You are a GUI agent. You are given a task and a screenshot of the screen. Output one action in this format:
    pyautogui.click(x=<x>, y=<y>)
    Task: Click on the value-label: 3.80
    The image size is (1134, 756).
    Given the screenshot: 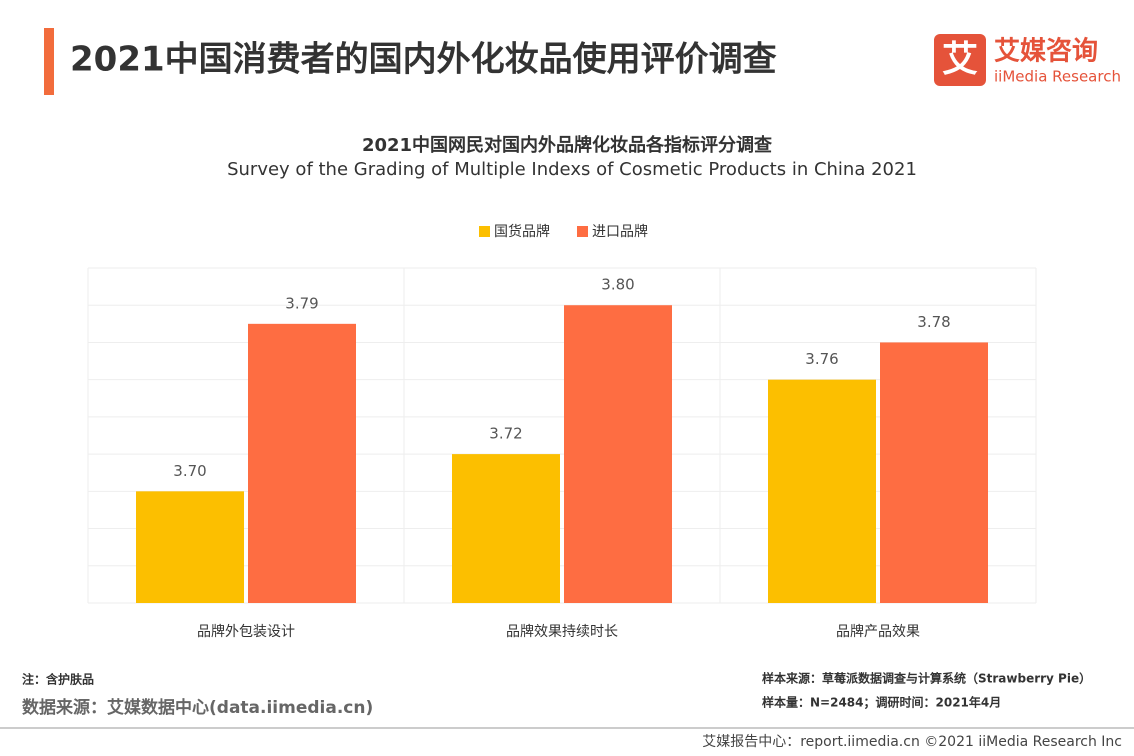 What is the action you would take?
    pyautogui.click(x=617, y=285)
    